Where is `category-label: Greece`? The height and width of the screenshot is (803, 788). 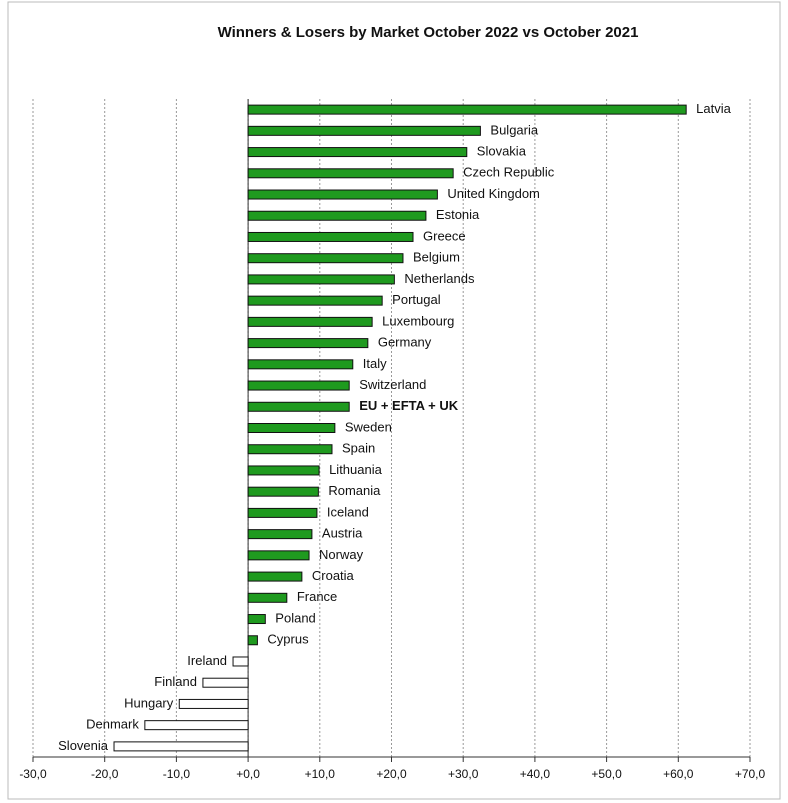
category-label: Greece is located at coordinates (444, 235).